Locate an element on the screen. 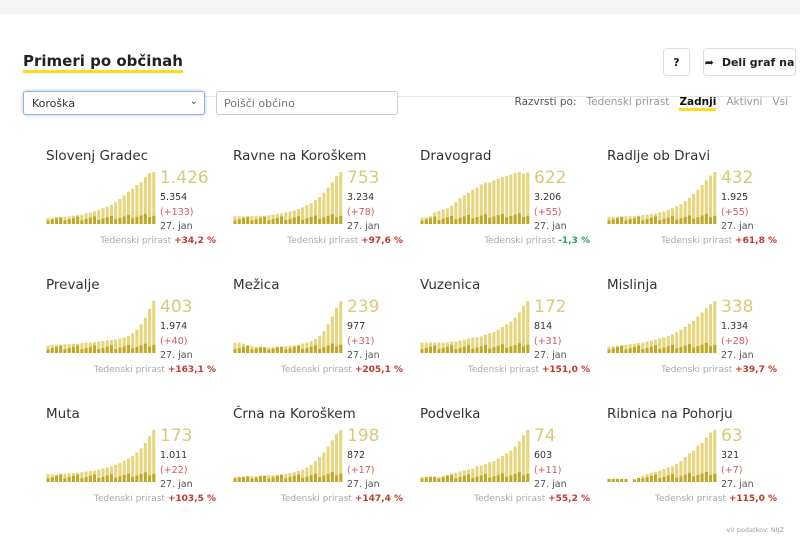 Image resolution: width=800 pixels, height=539 pixels. daily-increase: (+40) is located at coordinates (174, 341).